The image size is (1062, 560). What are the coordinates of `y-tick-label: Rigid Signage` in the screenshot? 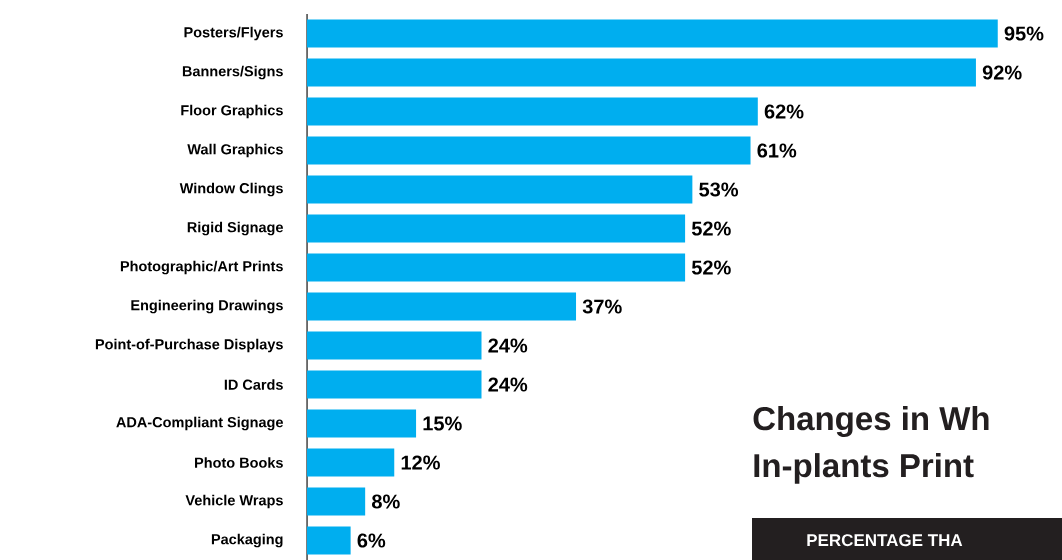 It's located at (235, 228).